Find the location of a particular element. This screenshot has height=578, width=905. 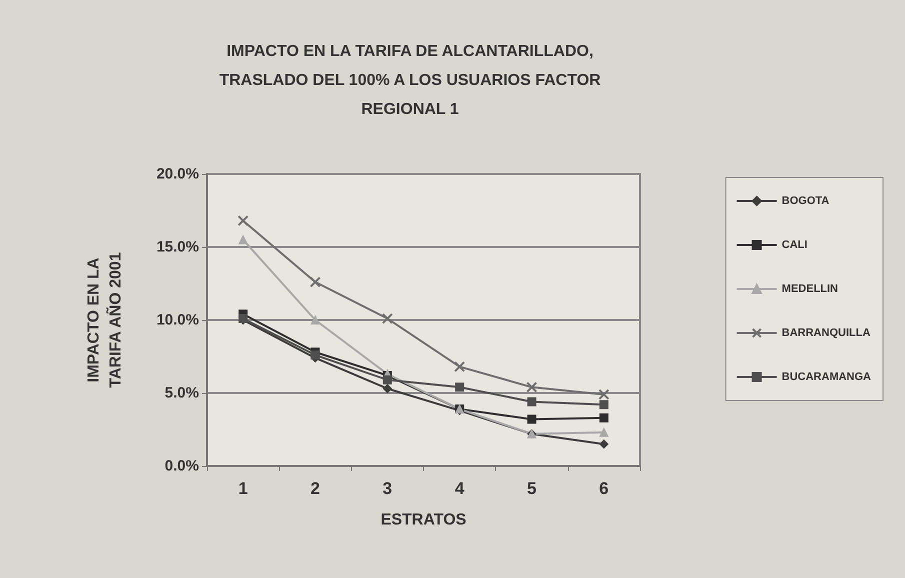

x-tick-label: 6 is located at coordinates (604, 488).